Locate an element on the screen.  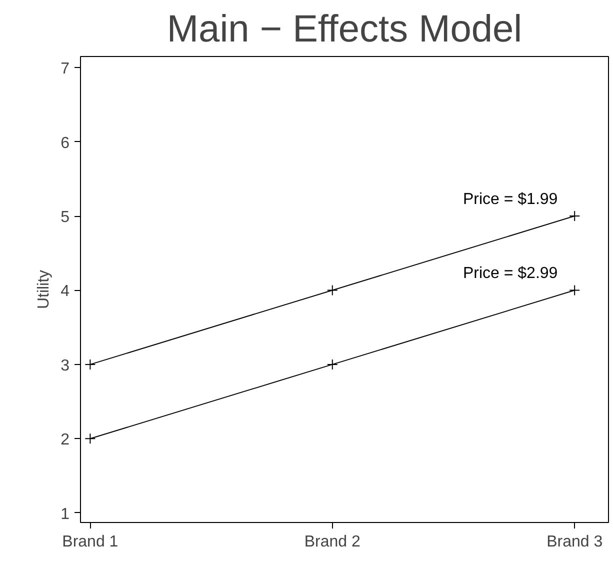
x-tick-label: Brand 1 is located at coordinates (90, 542).